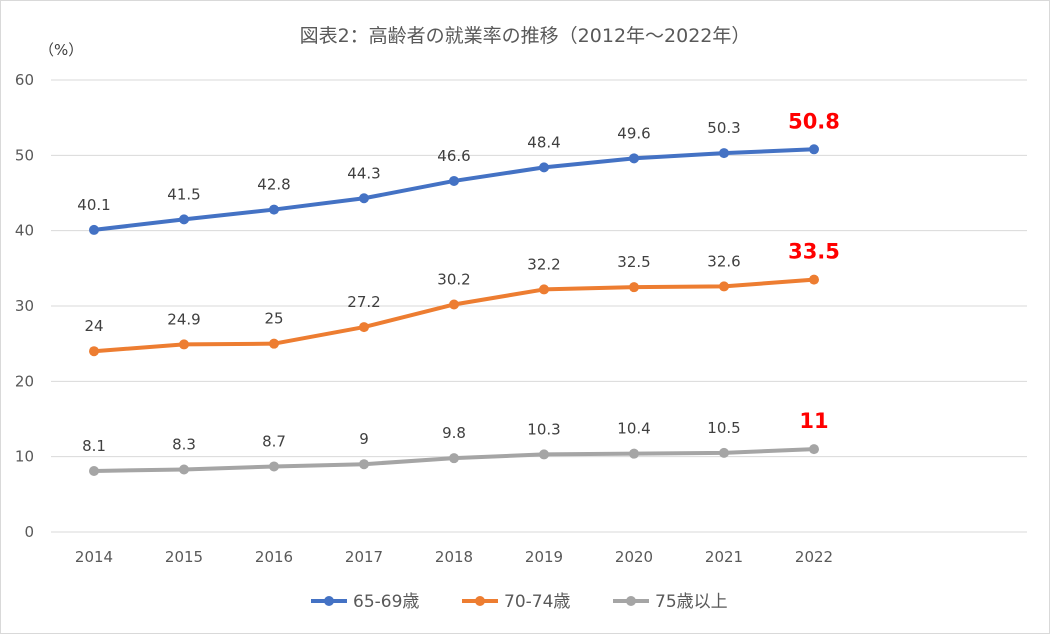  What do you see at coordinates (691, 602) in the screenshot?
I see `legend-label-3: 75歳以上` at bounding box center [691, 602].